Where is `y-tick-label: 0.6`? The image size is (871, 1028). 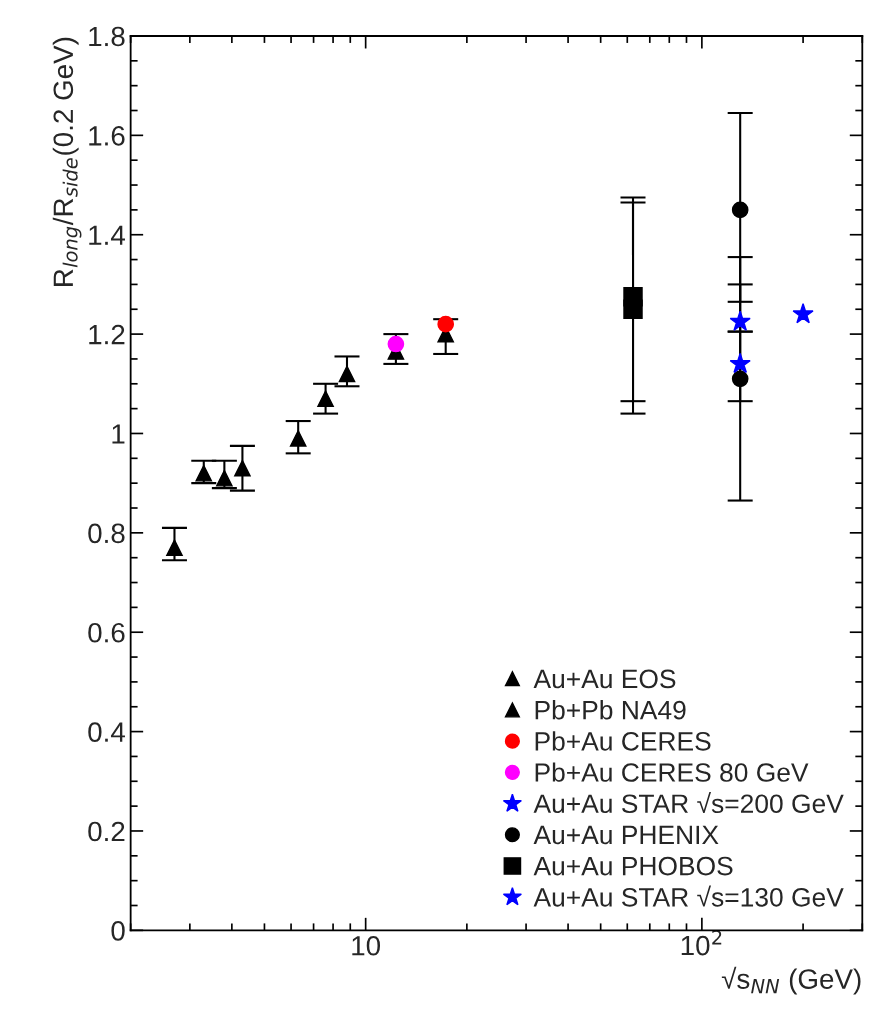
y-tick-label: 0.6 is located at coordinates (106, 632).